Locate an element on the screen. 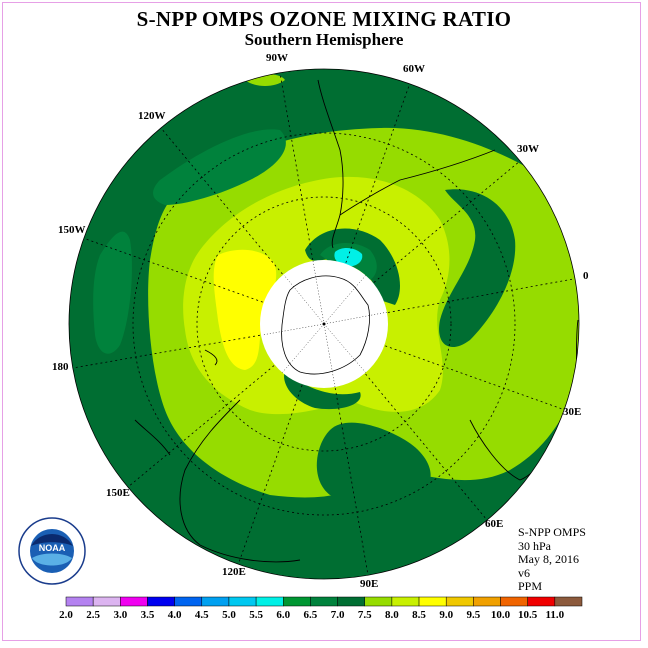 The width and height of the screenshot is (648, 648). colorbar-tick-label: 9.0 is located at coordinates (446, 615).